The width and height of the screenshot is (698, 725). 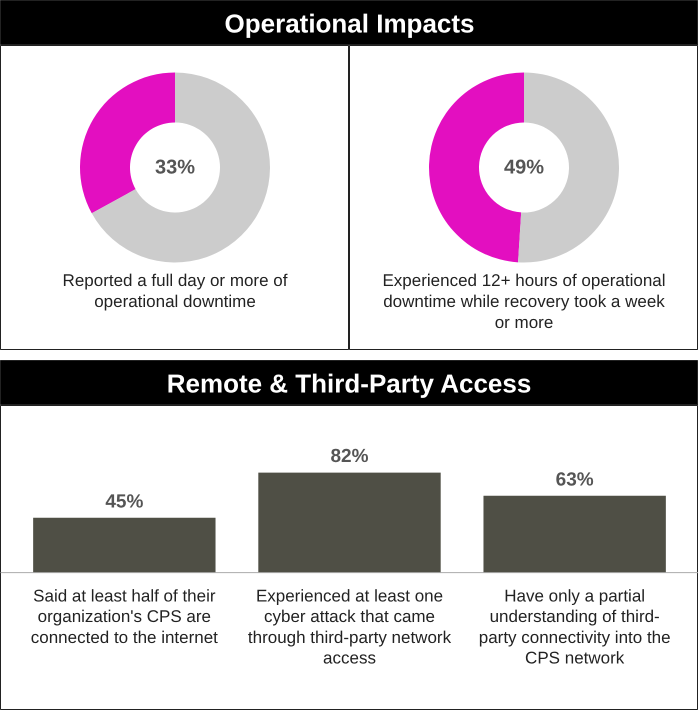 What do you see at coordinates (124, 616) in the screenshot?
I see `x-tick-label: Said at least half of their organization's CPS are connected to the internet` at bounding box center [124, 616].